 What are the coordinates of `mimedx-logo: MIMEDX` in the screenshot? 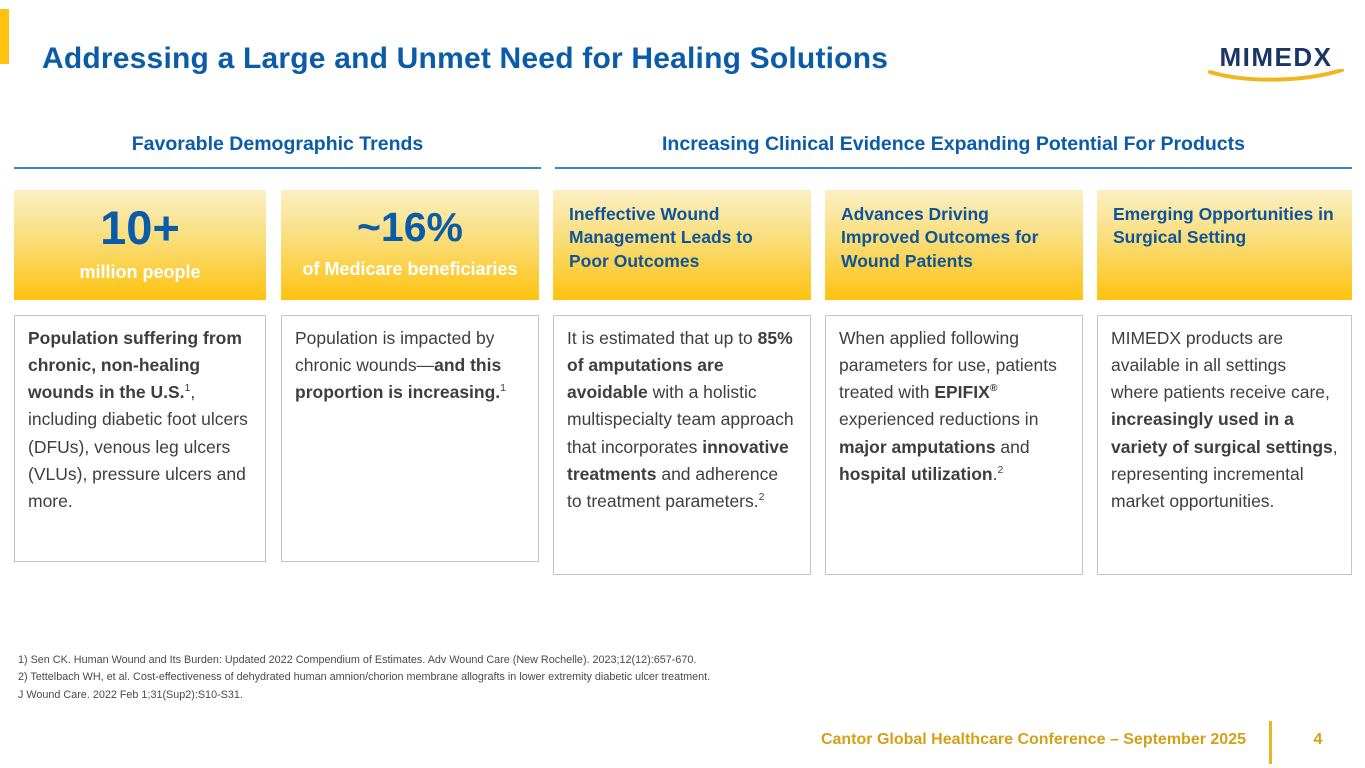 It's located at (1276, 63).